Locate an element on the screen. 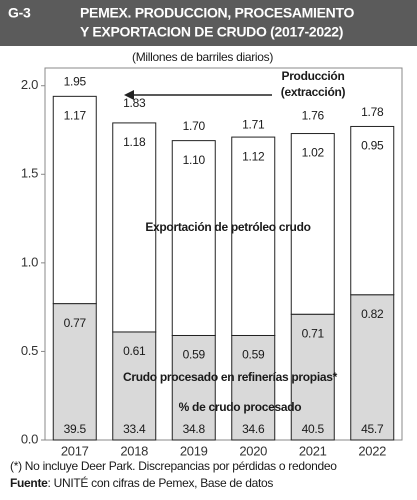  value-label: 1.02 is located at coordinates (313, 153).